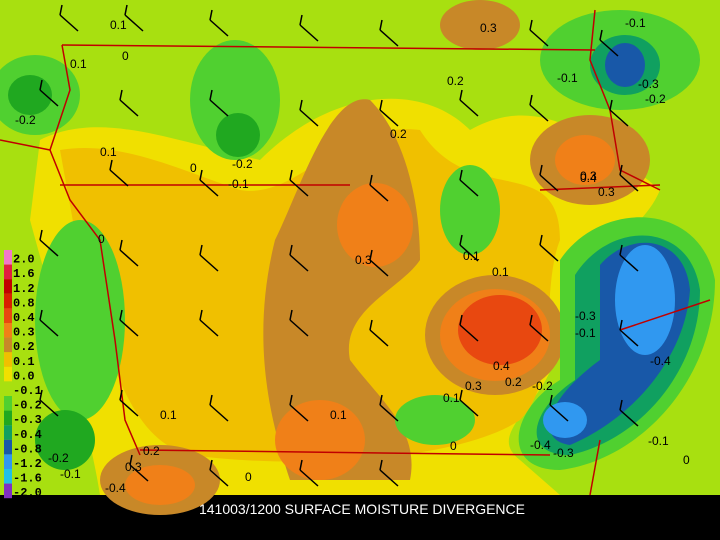 This screenshot has width=720, height=540. I want to click on contour-label: 0.4, so click(501, 366).